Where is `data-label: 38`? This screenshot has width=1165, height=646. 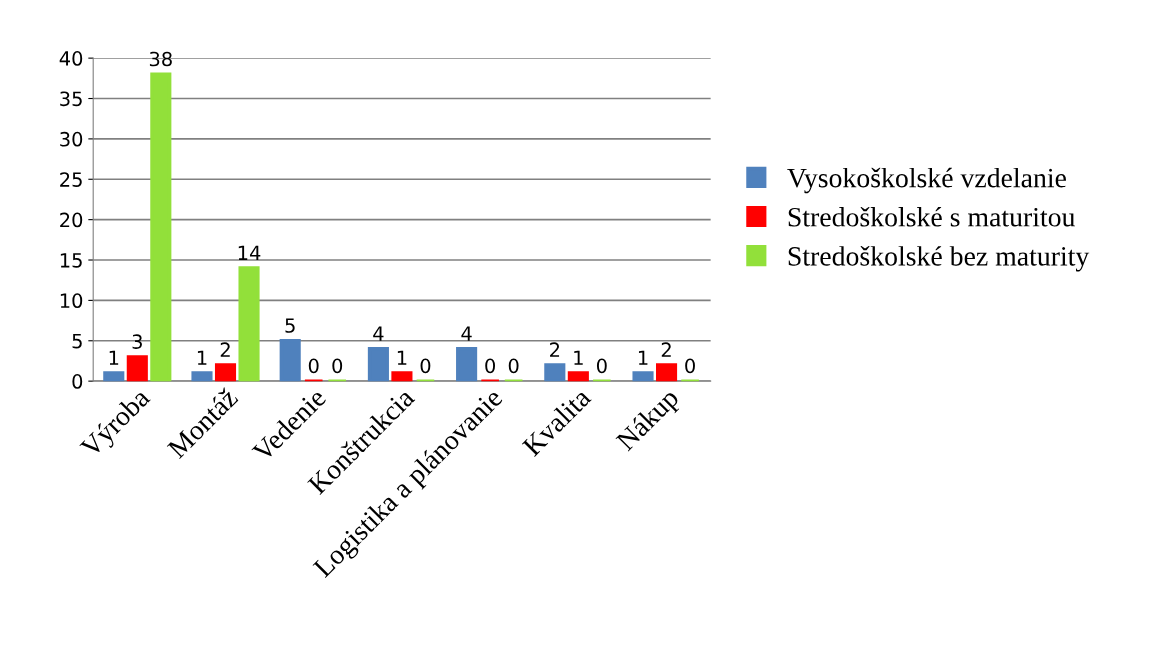
data-label: 38 is located at coordinates (160, 59).